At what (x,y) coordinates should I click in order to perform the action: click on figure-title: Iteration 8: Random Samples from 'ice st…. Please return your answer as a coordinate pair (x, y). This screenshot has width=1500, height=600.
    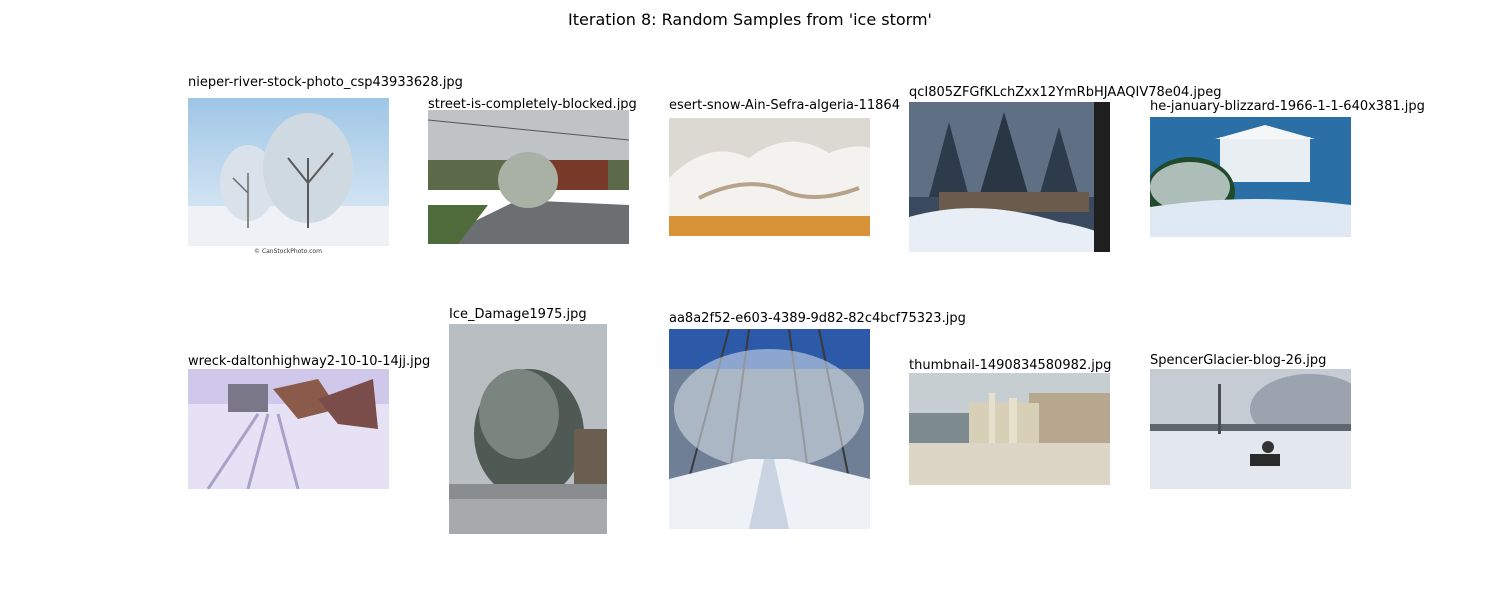
    Looking at the image, I should click on (750, 19).